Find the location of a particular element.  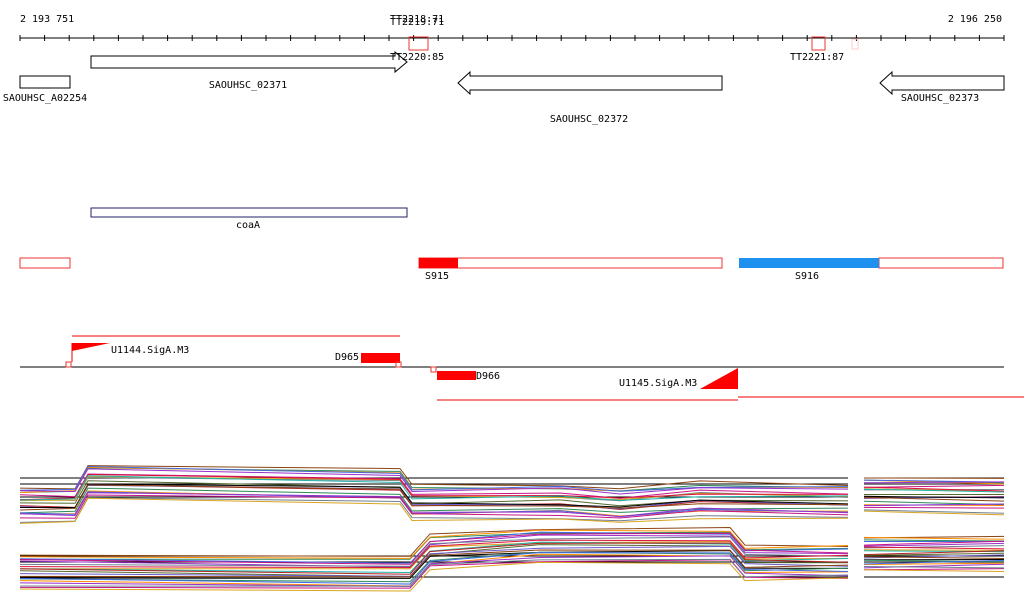

ruler-ticks is located at coordinates (512, 38).